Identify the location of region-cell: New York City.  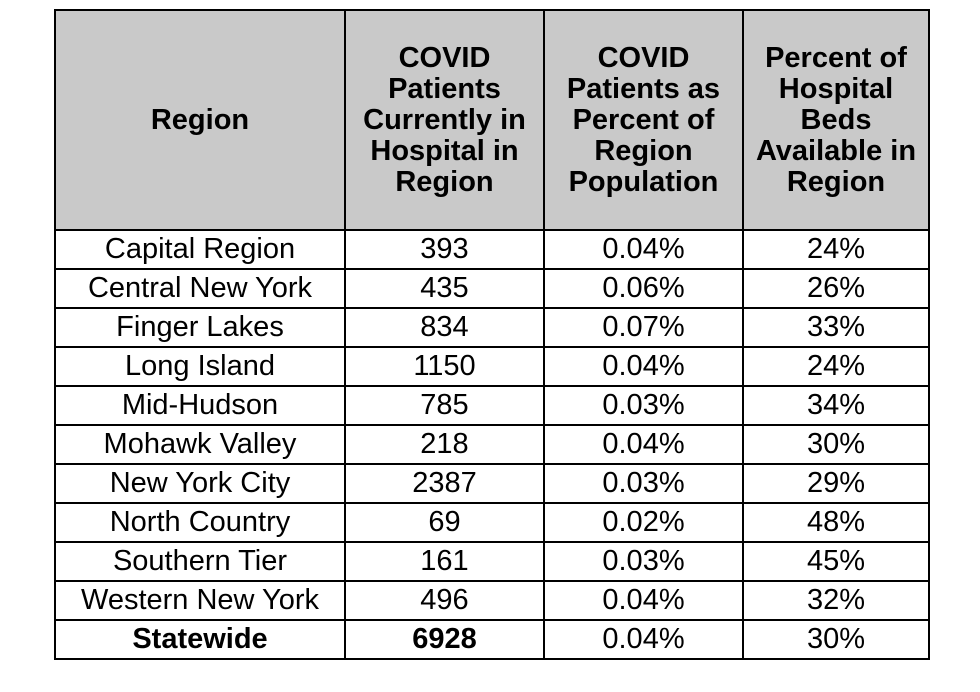
(200, 483).